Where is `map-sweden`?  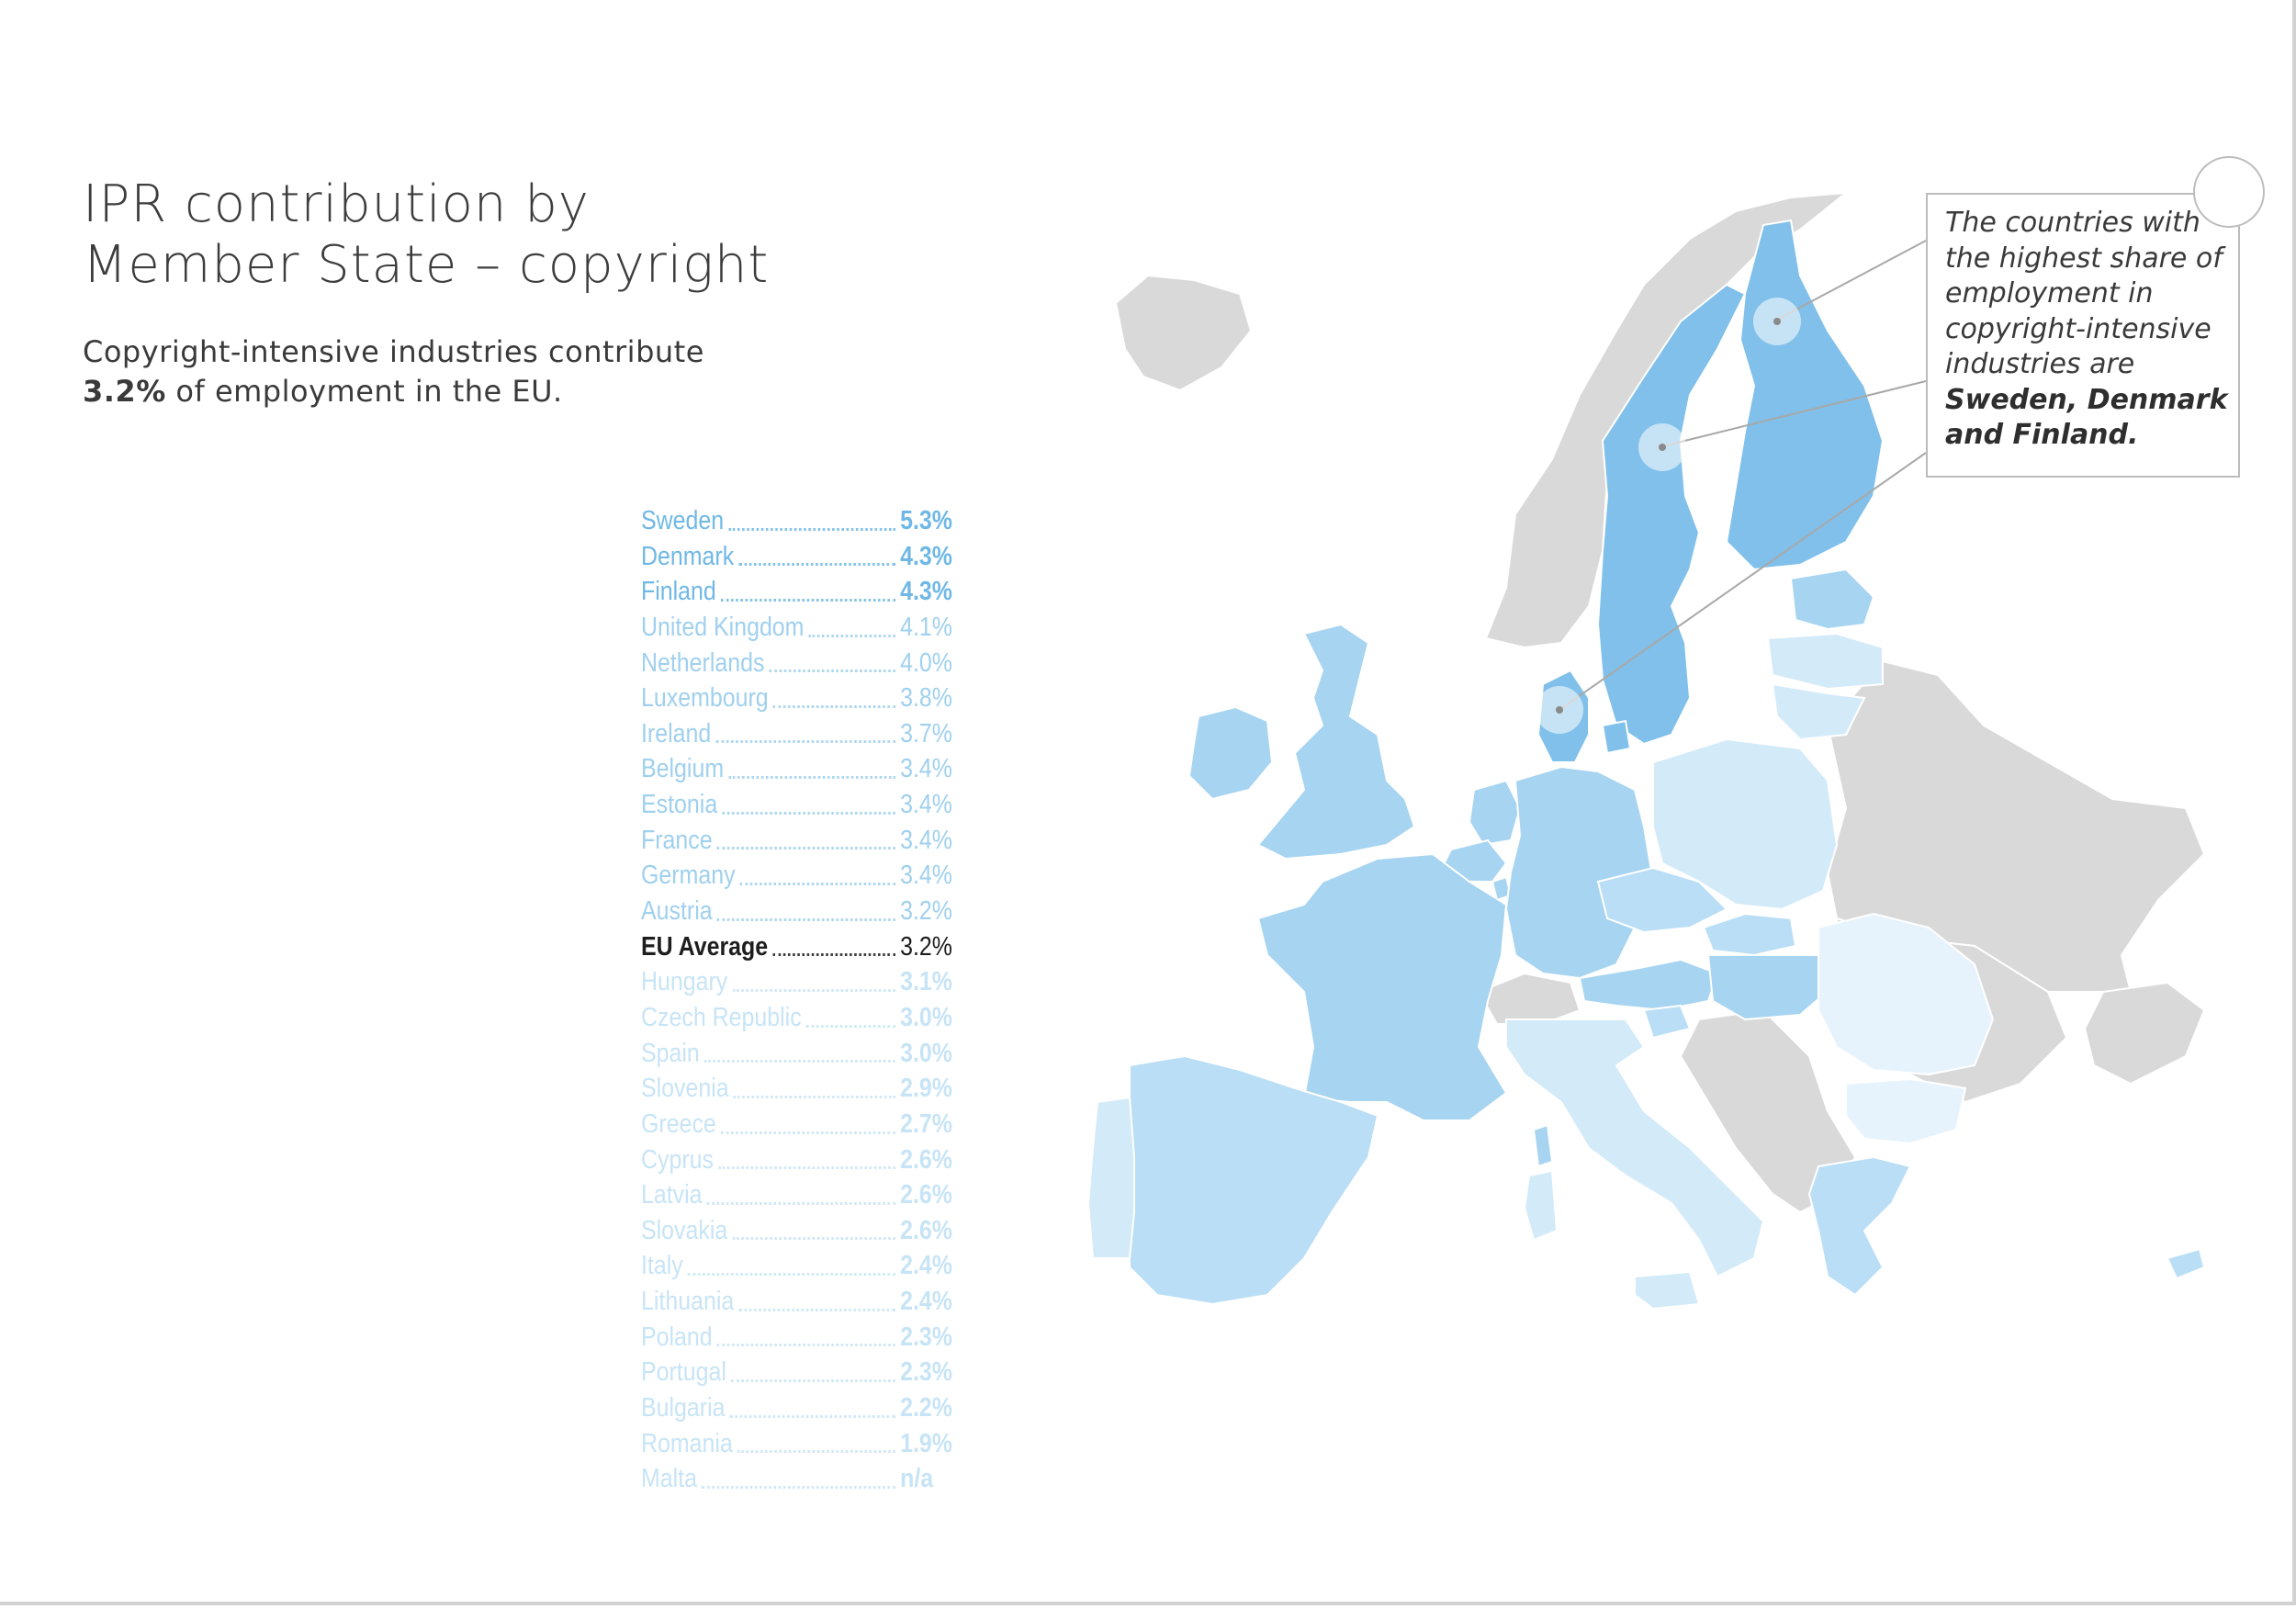
map-sweden is located at coordinates (1671, 514).